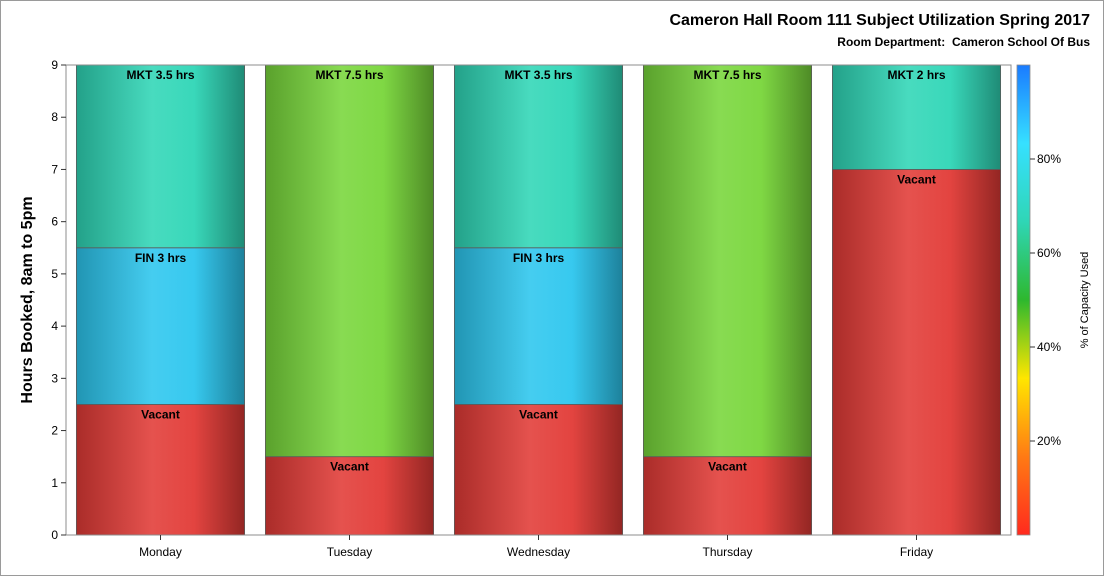 Image resolution: width=1104 pixels, height=576 pixels. What do you see at coordinates (1053, 300) in the screenshot?
I see `colorbar: 20% 40% 60% 80% % of Capacity Used` at bounding box center [1053, 300].